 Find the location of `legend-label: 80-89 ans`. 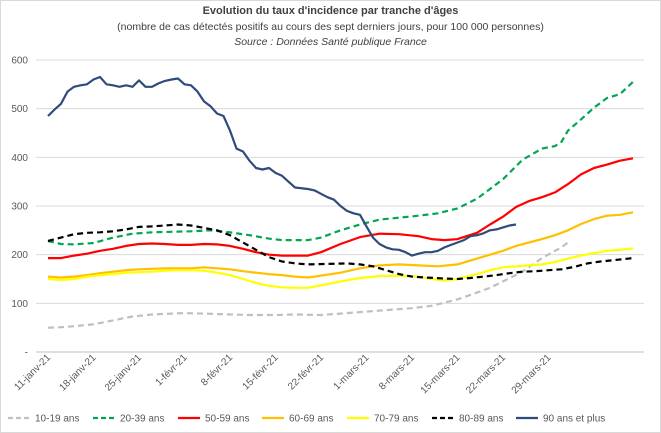

legend-label: 80-89 ans is located at coordinates (481, 419).